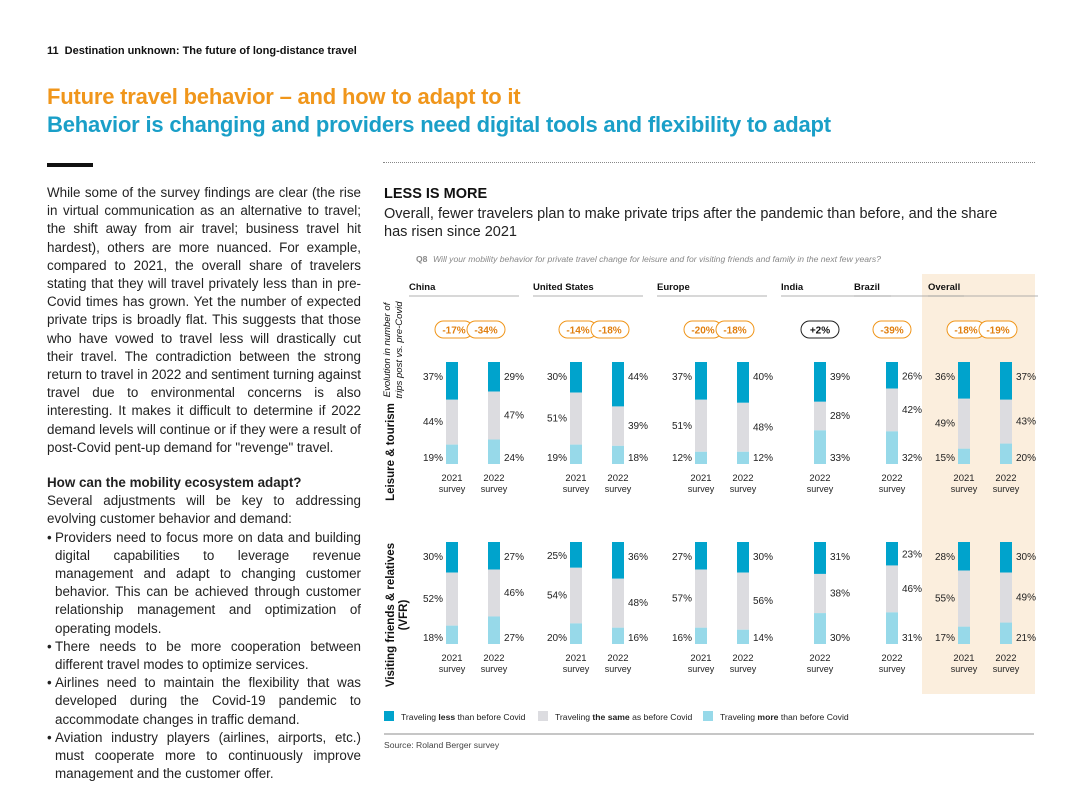  I want to click on data-label: 12%, so click(763, 458).